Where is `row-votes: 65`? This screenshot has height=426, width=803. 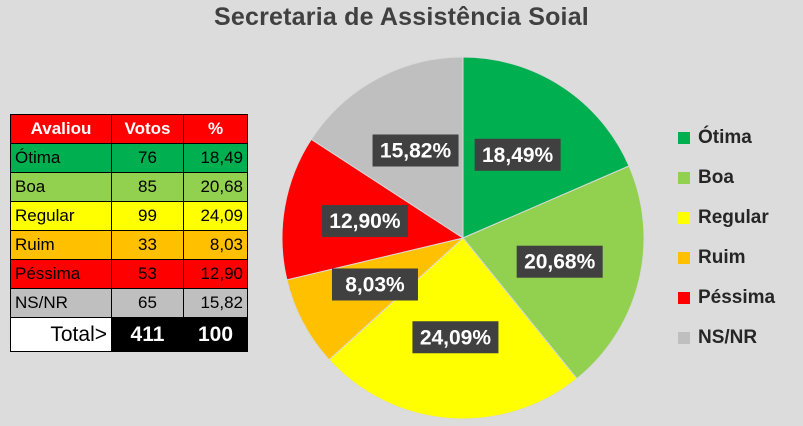
row-votes: 65 is located at coordinates (147, 303).